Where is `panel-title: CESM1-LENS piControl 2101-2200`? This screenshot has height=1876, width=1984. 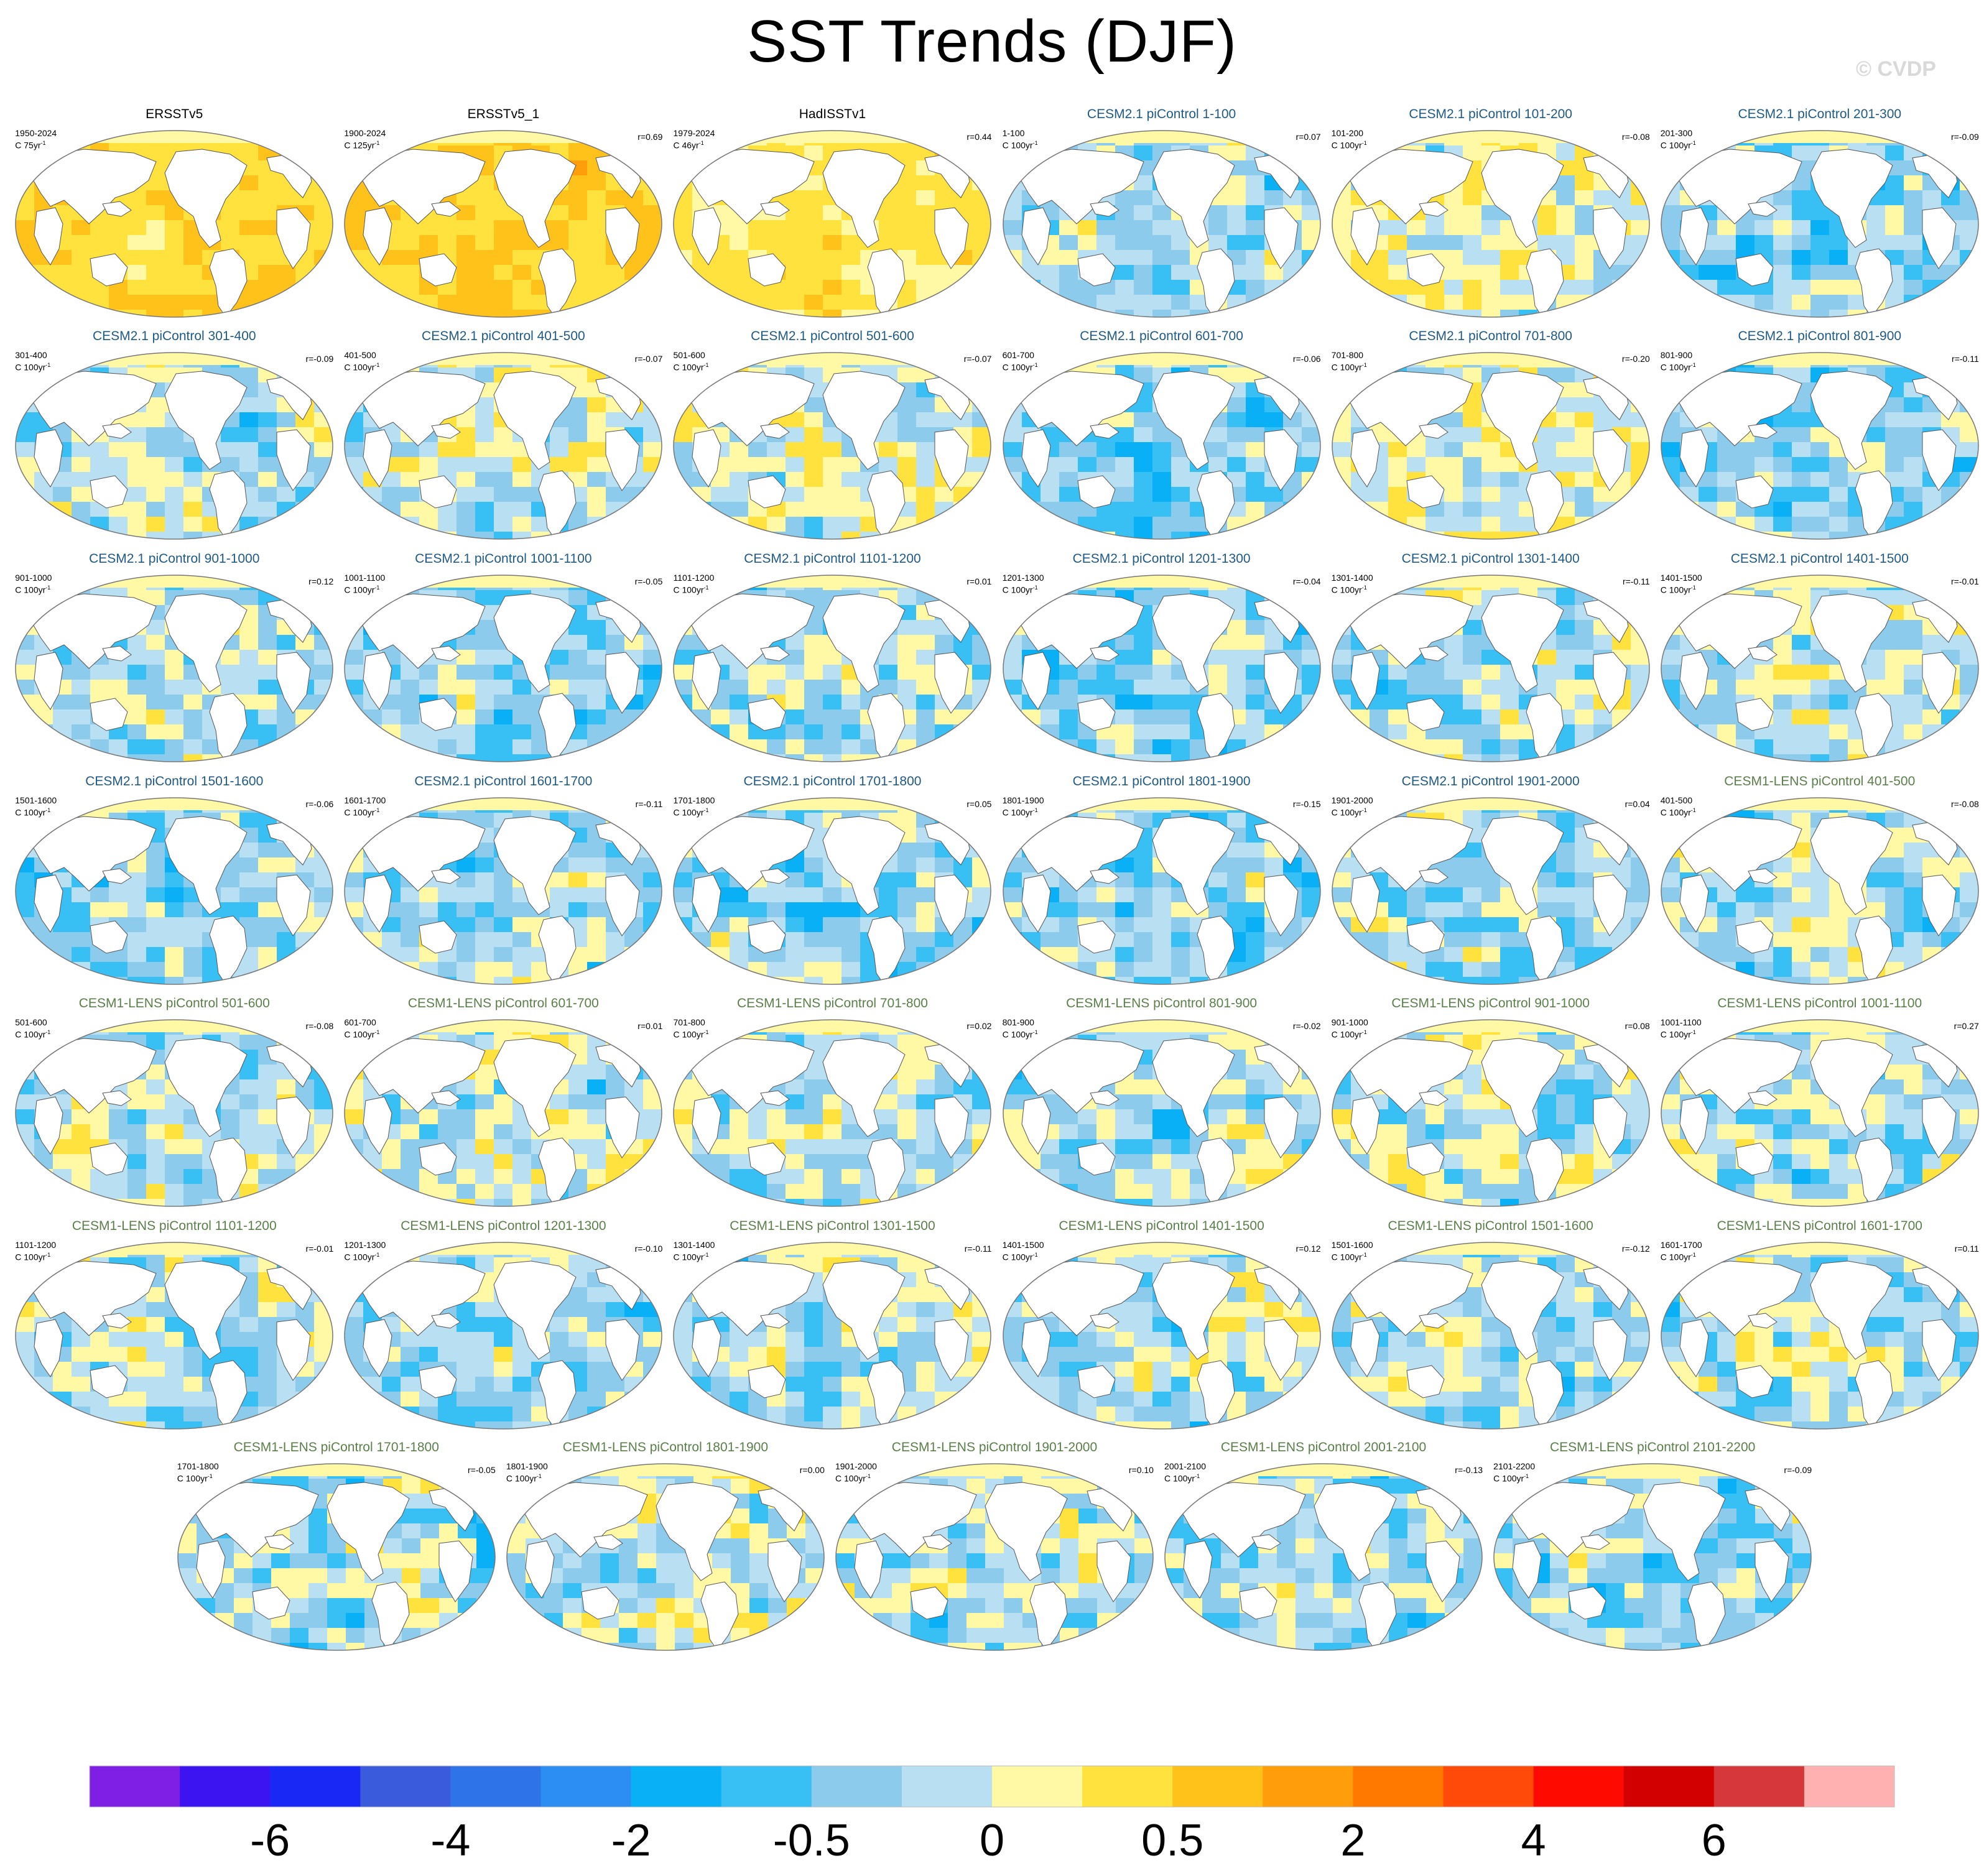 panel-title: CESM1-LENS piControl 2101-2200 is located at coordinates (1652, 1447).